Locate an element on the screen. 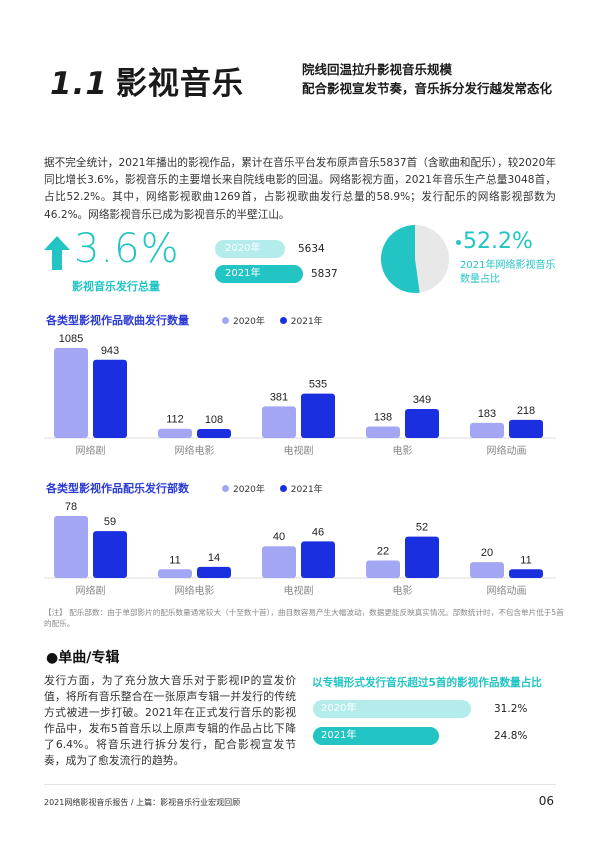  pie-label: 2021年网络影视音乐 数量占比 is located at coordinates (515, 273).